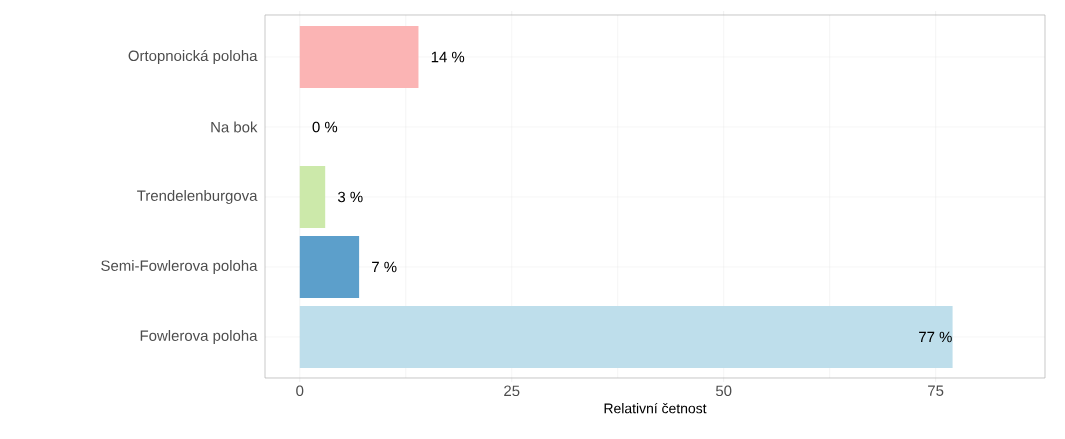 The height and width of the screenshot is (439, 1065). Describe the element at coordinates (384, 267) in the screenshot. I see `data-label: 7 %` at that location.